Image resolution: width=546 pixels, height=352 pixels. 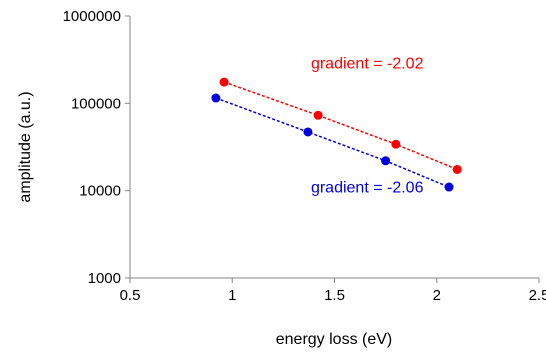 I want to click on gradient-annotation: gradient = -2.06, so click(x=367, y=188).